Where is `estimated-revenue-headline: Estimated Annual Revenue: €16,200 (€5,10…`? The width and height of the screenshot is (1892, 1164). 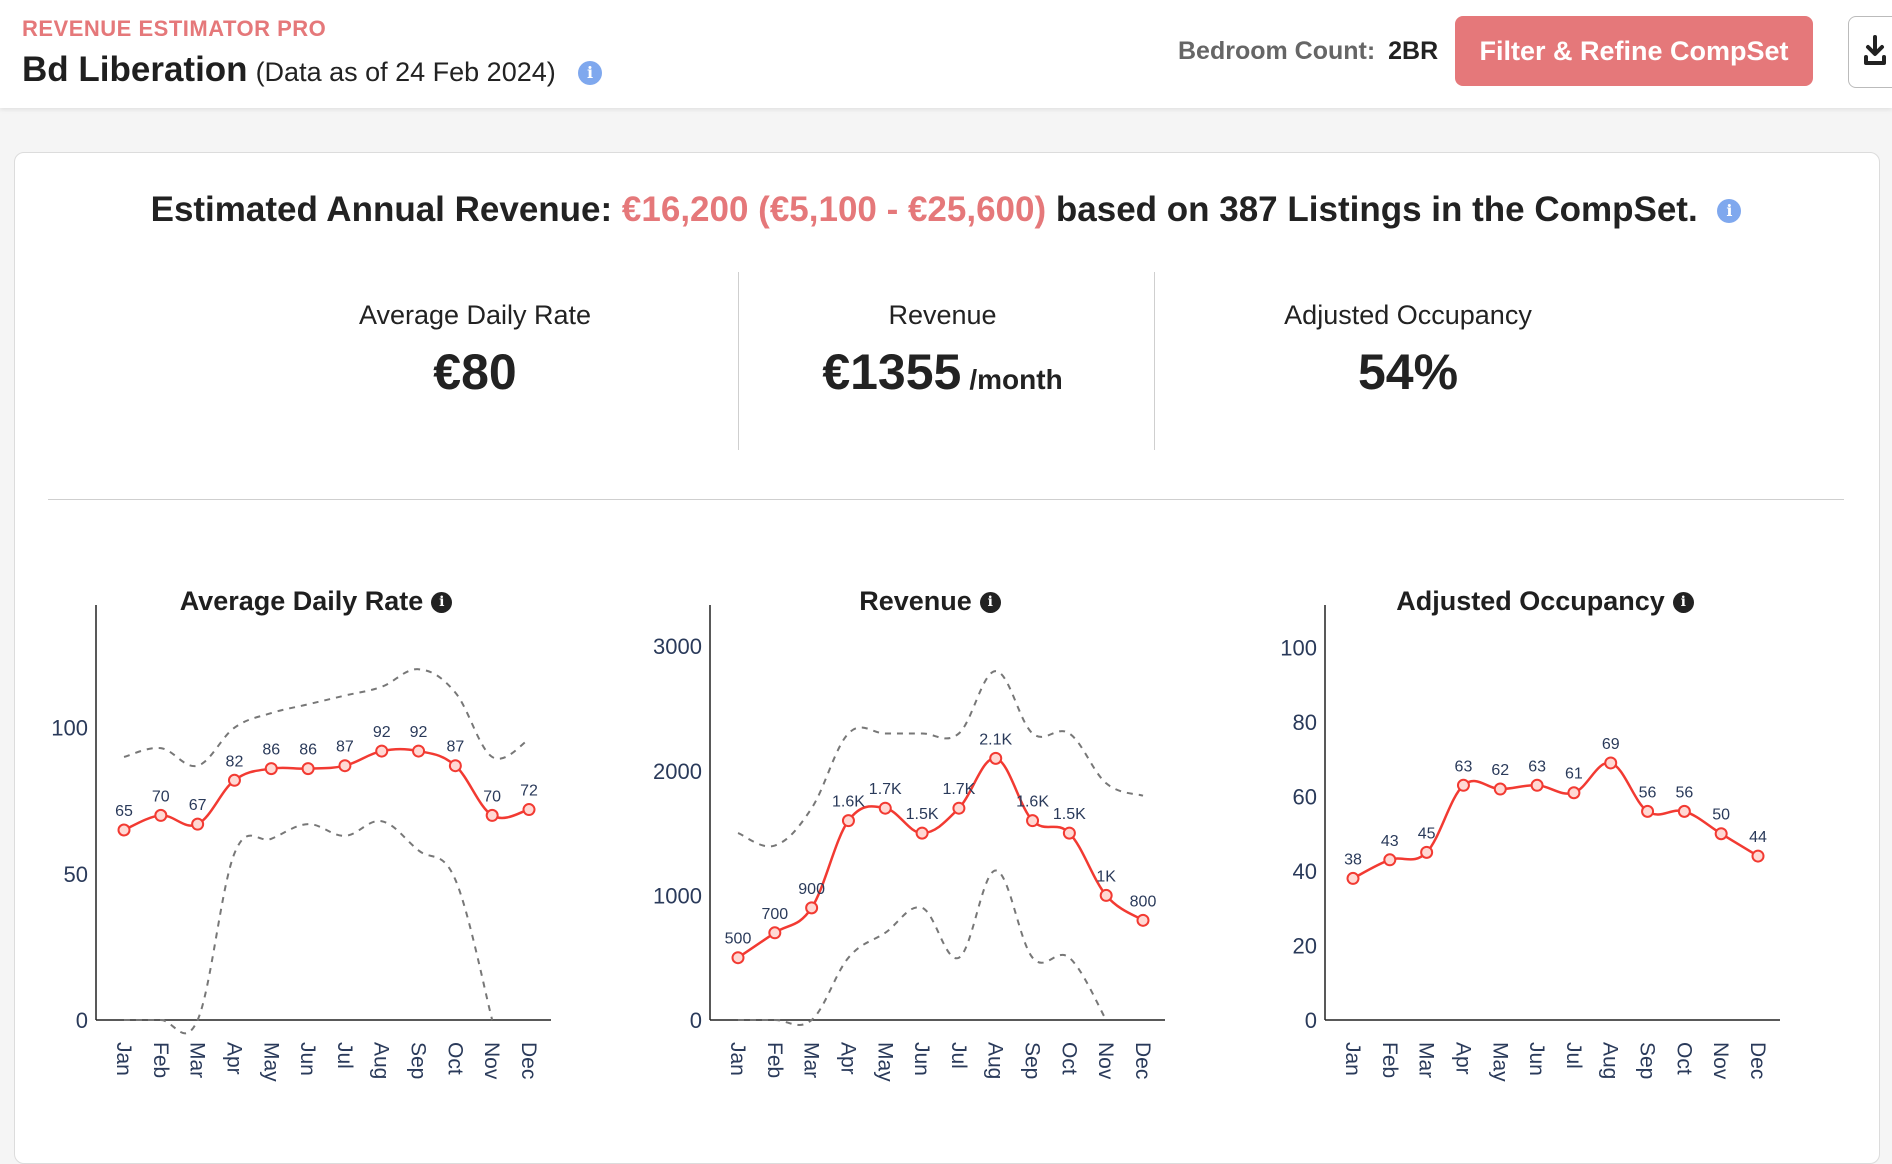 estimated-revenue-headline: Estimated Annual Revenue: €16,200 (€5,10… is located at coordinates (946, 210).